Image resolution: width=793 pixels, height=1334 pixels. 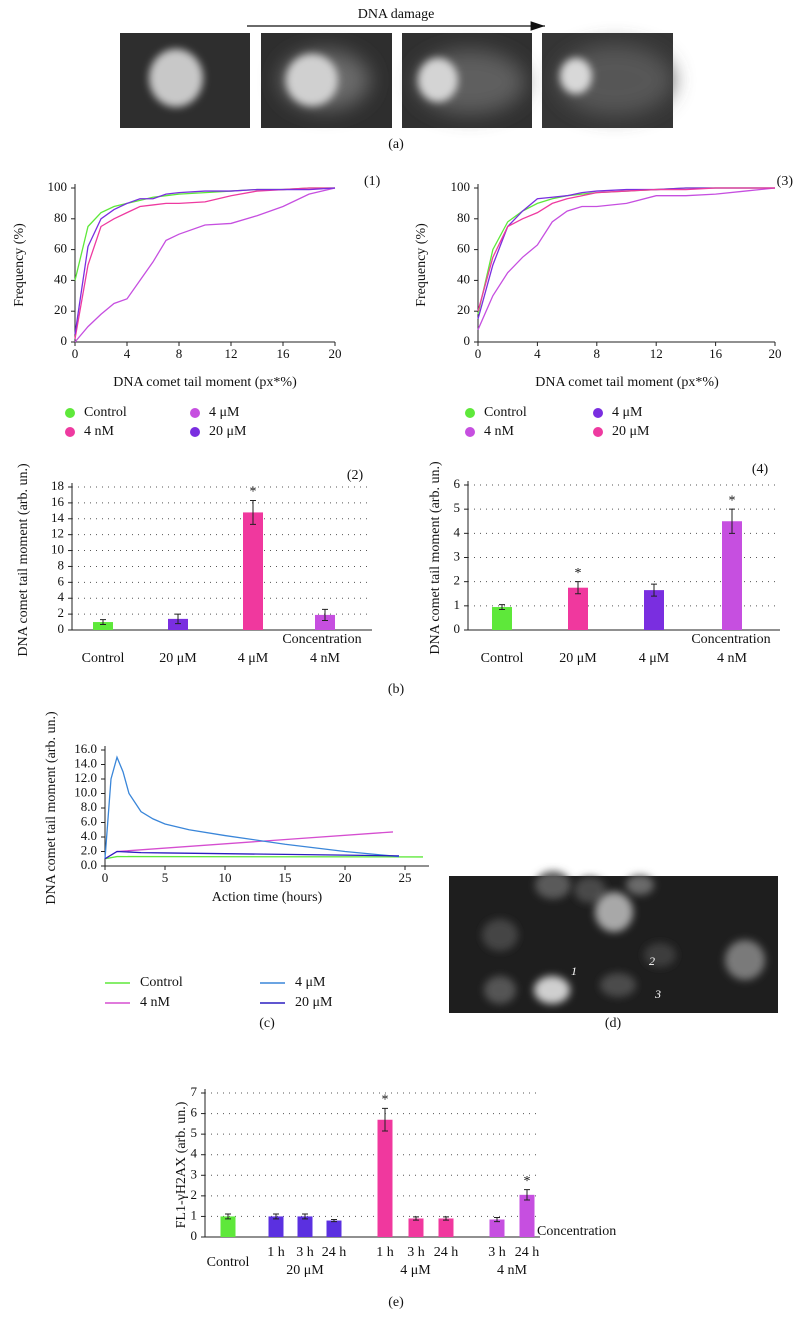 I want to click on cell-label: 2, so click(x=652, y=961).